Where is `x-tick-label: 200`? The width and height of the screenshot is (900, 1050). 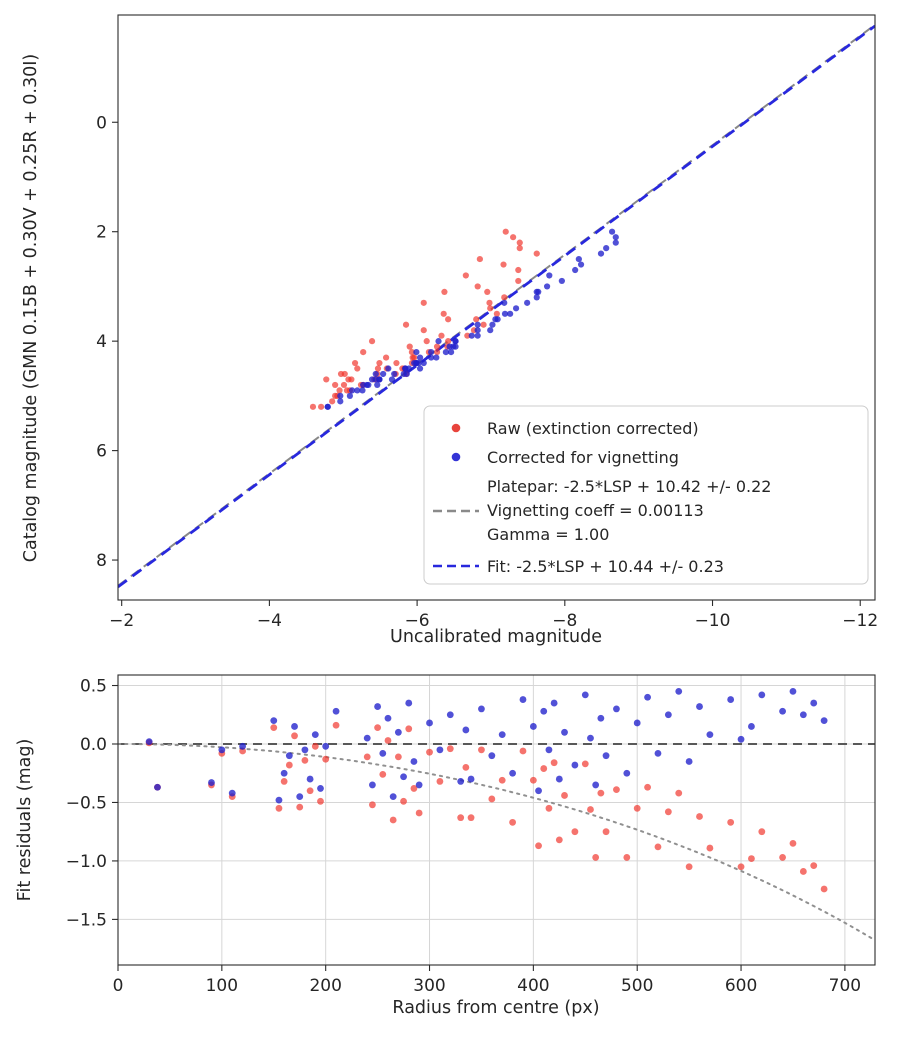 x-tick-label: 200 is located at coordinates (325, 986).